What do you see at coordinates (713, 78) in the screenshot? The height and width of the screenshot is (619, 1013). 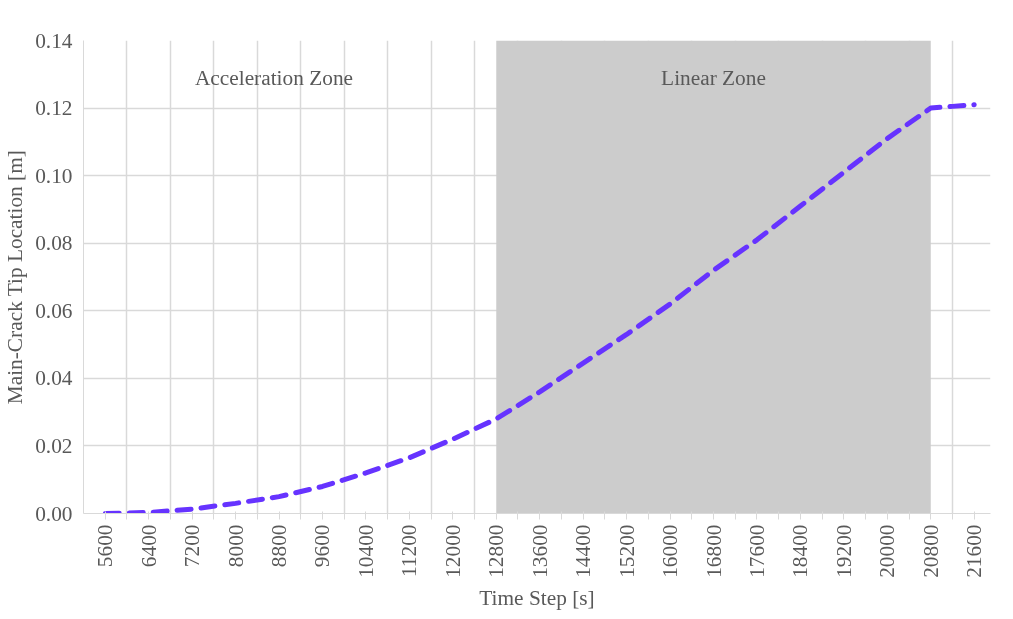 I see `band-label: Linear Zone` at bounding box center [713, 78].